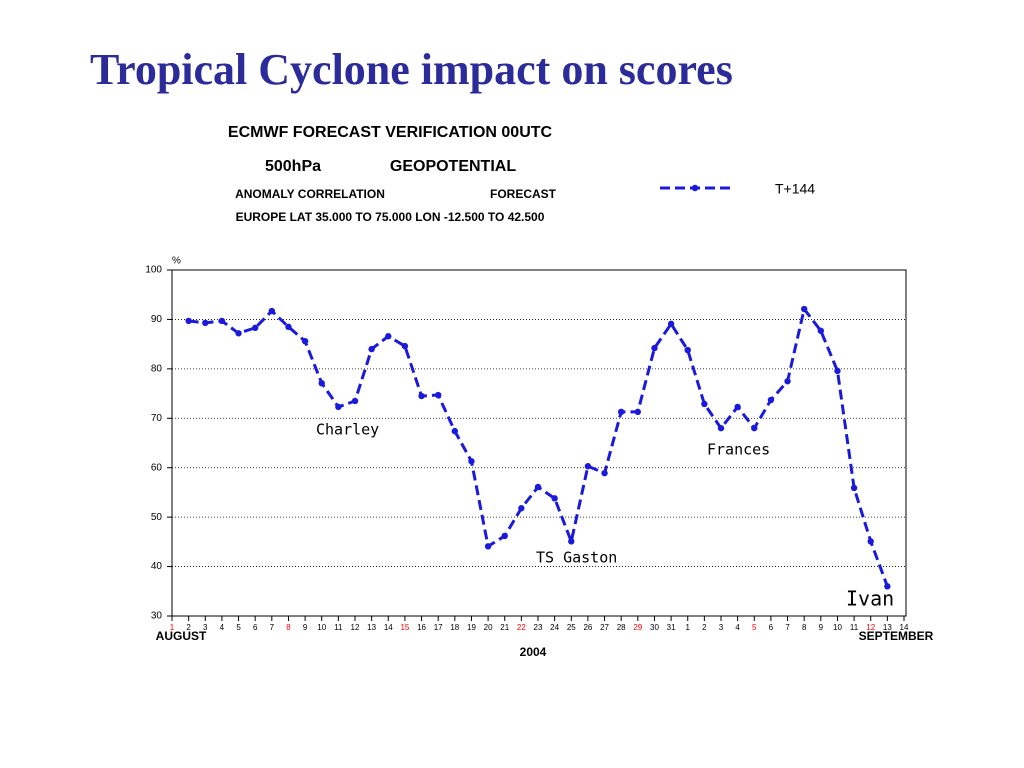 The image size is (1024, 768). I want to click on legend-label: T+144, so click(795, 189).